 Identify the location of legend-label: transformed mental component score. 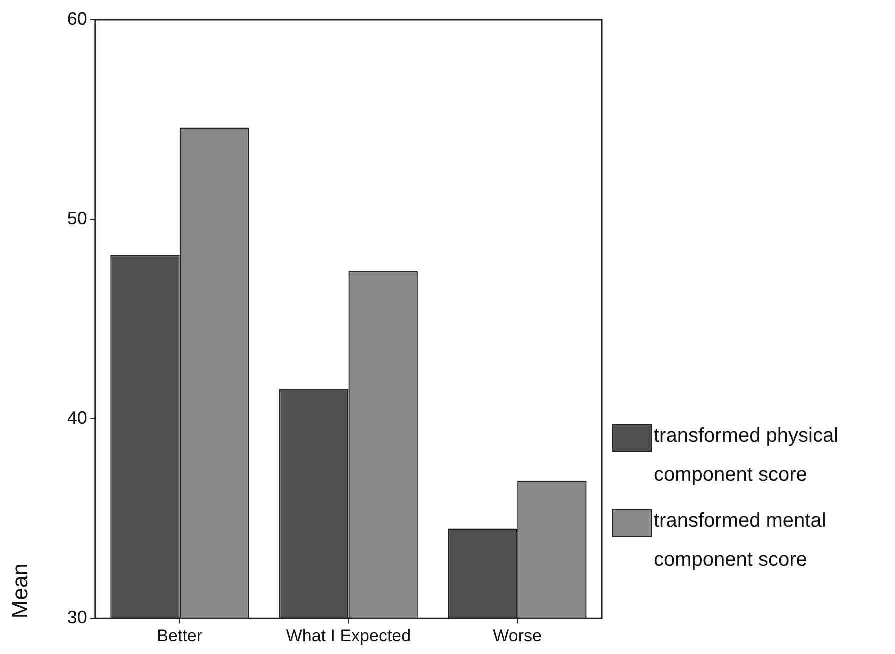
(741, 541).